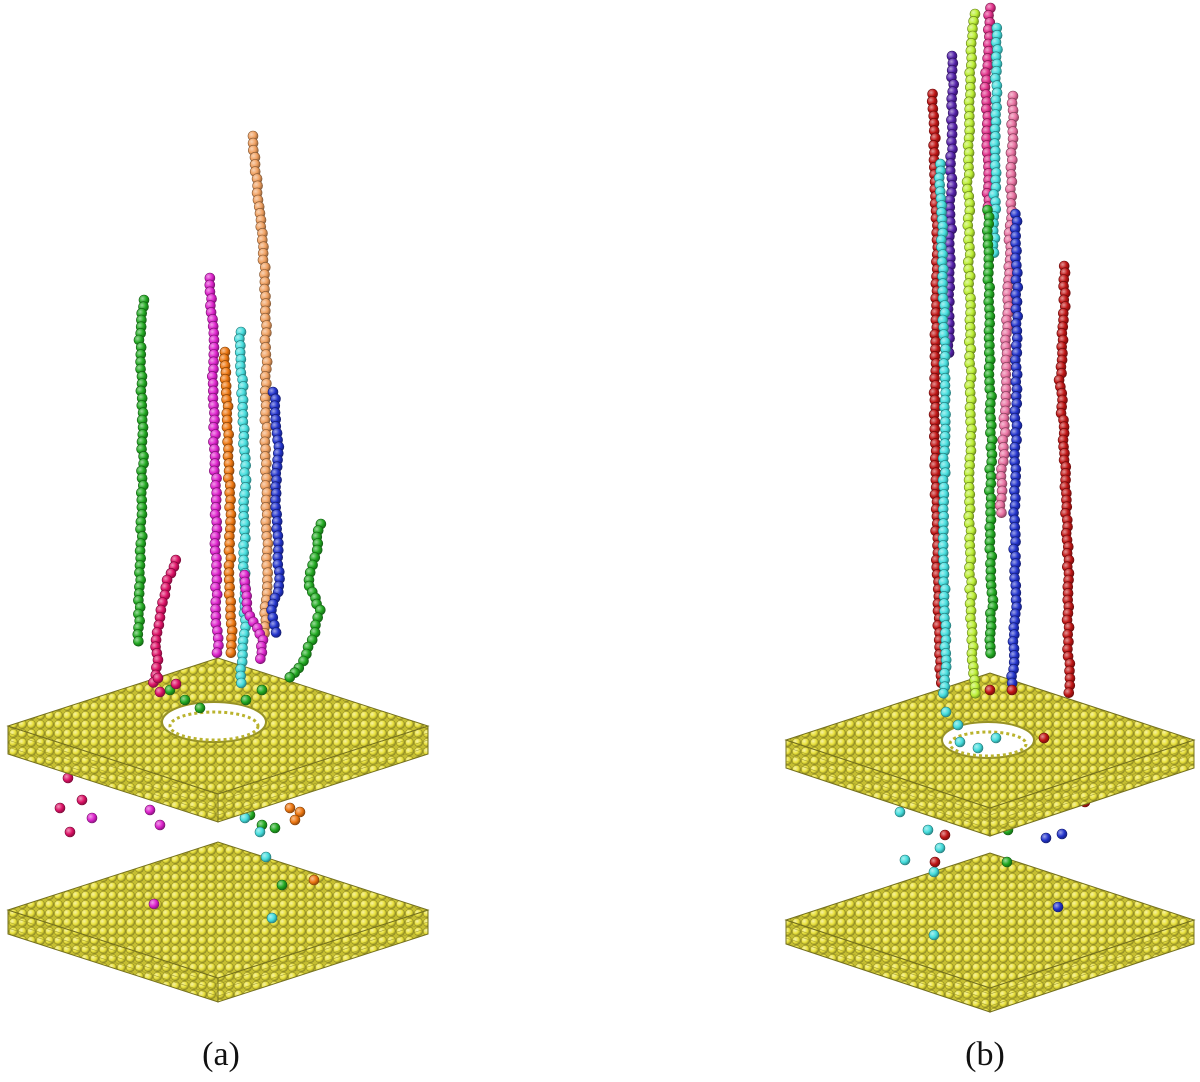  I want to click on panel-a-upper-slab-pore, so click(214, 722).